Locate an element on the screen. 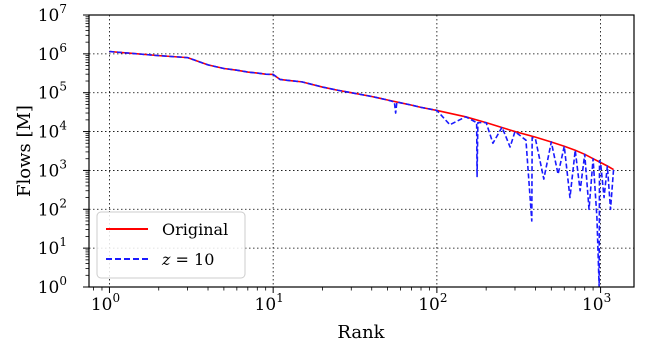 The image size is (646, 349). legend-z10-var: z is located at coordinates (166, 259).